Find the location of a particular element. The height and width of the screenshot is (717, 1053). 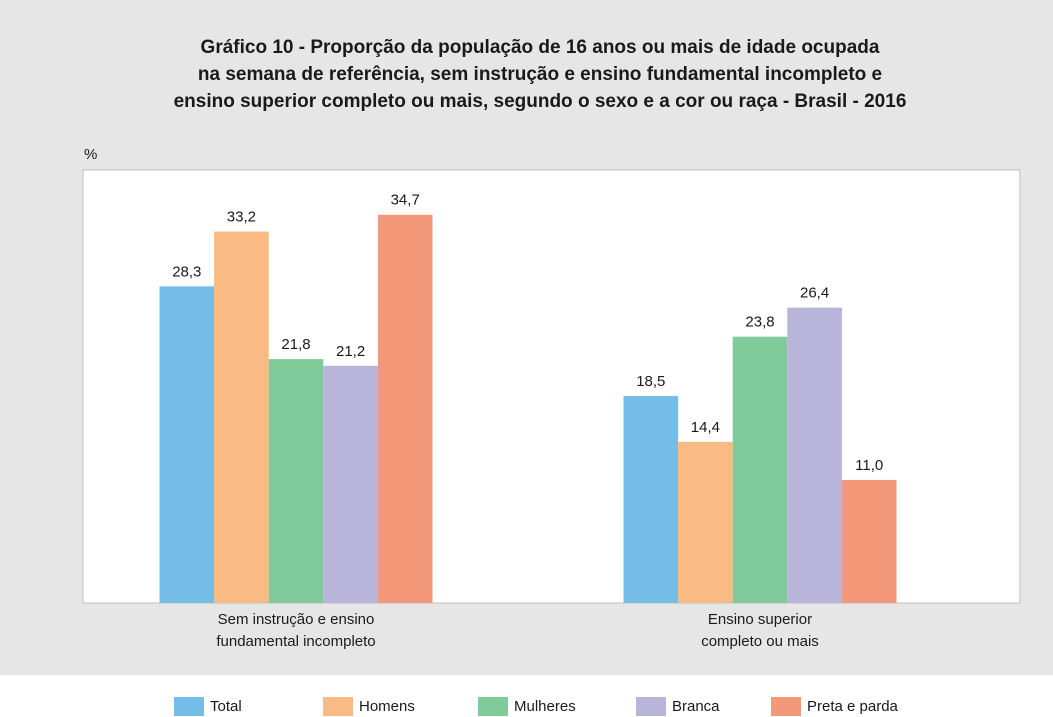

data-label: 28,3 is located at coordinates (186, 271).